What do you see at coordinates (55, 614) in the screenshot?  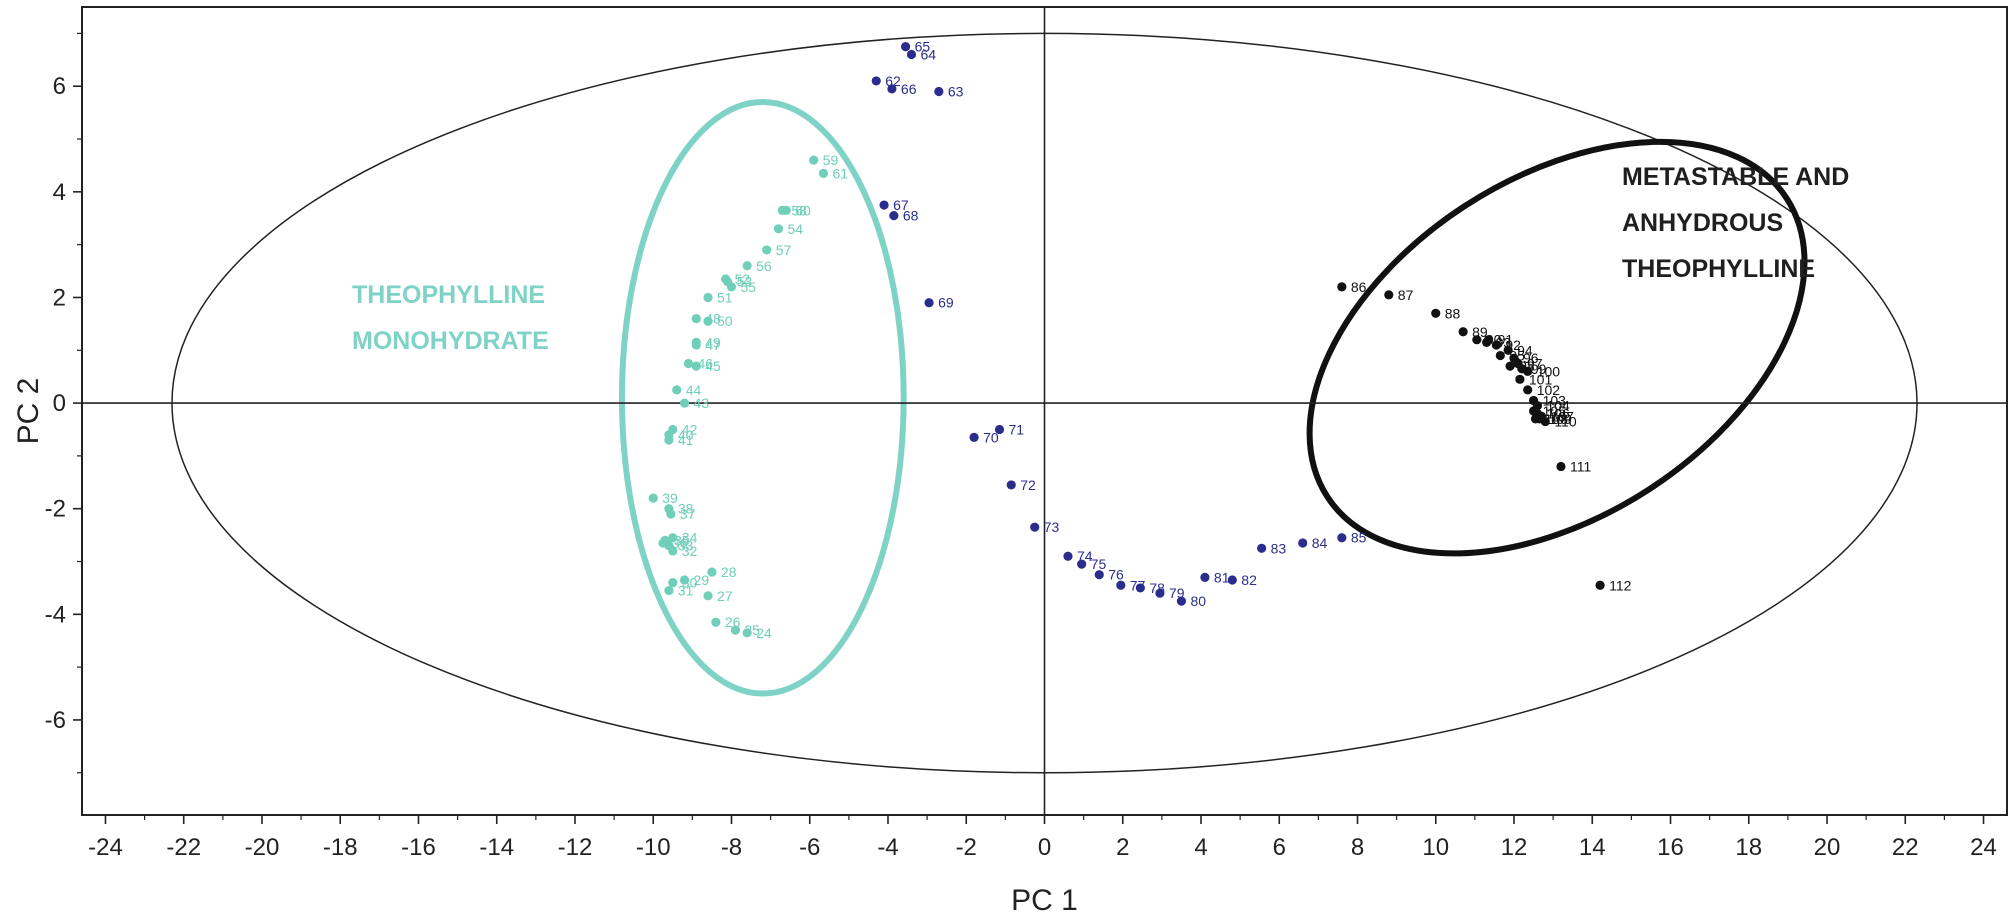 I see `y-tick-label: -4` at bounding box center [55, 614].